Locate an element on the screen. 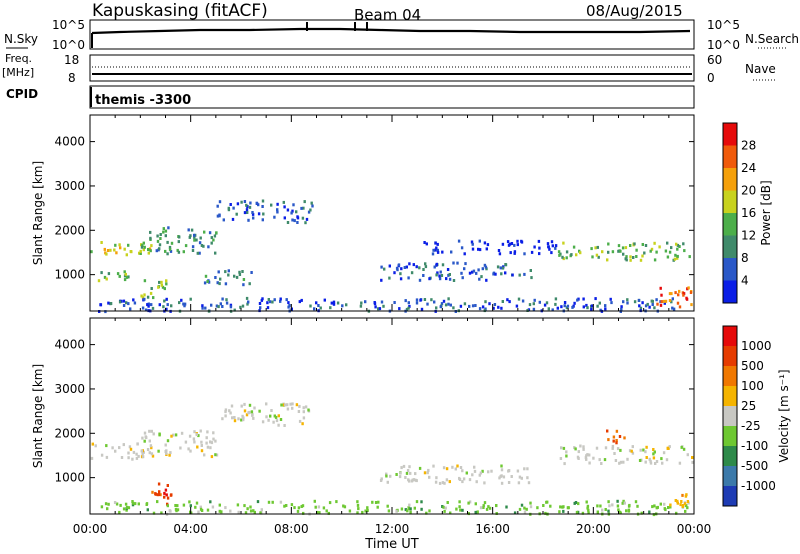 This screenshot has height=554, width=800. colorbar-tick-label: 12 is located at coordinates (748, 236).